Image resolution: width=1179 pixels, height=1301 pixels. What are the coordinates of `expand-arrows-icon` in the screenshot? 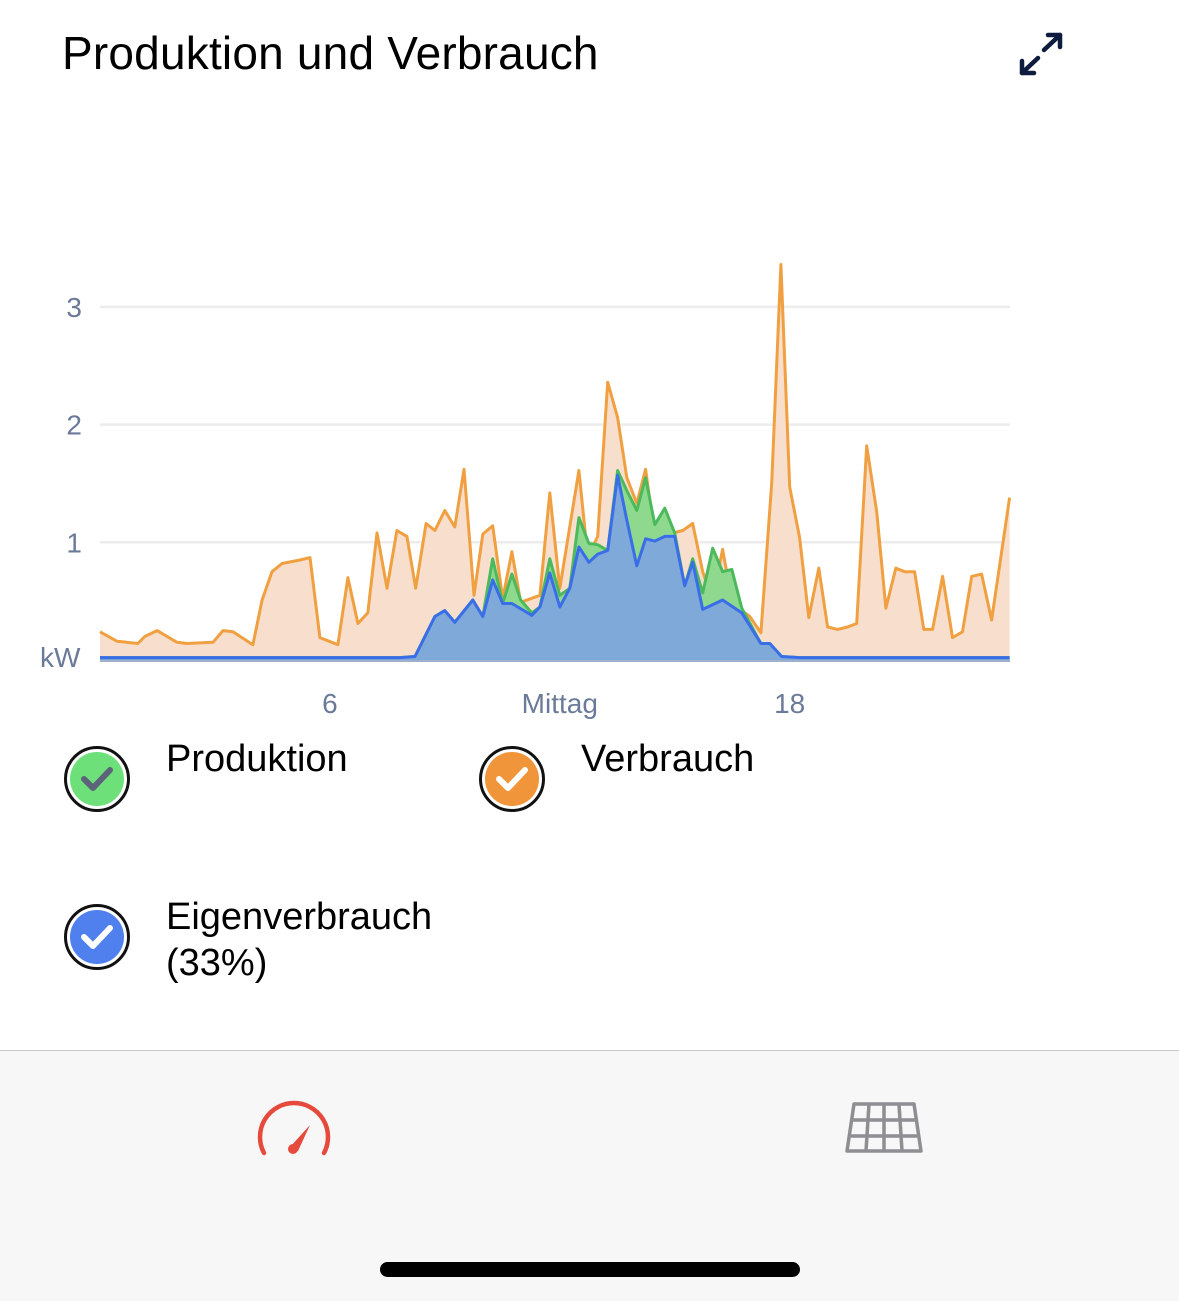 It's located at (1041, 54).